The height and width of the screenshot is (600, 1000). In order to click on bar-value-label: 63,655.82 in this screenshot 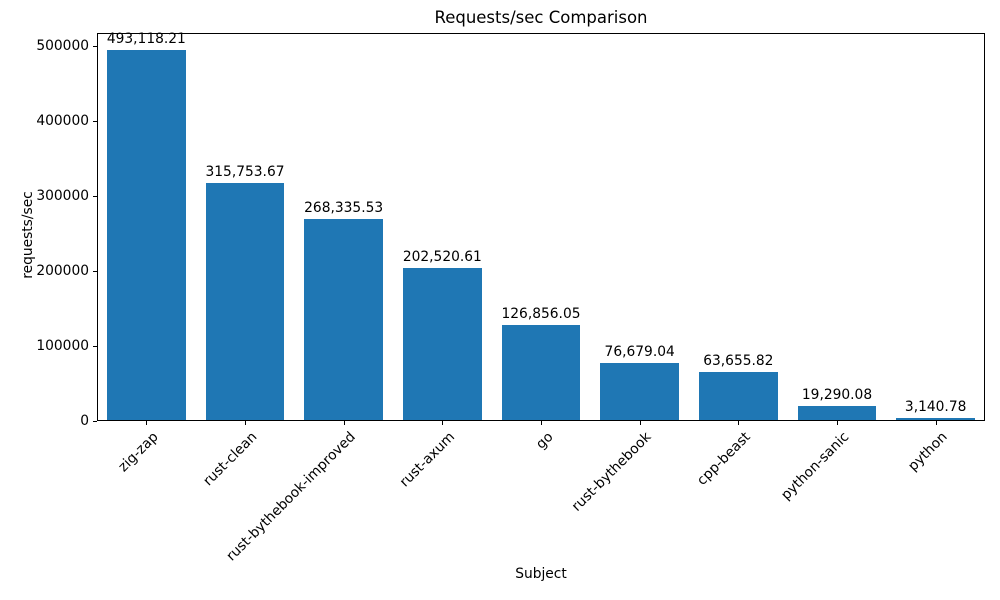, I will do `click(738, 361)`.